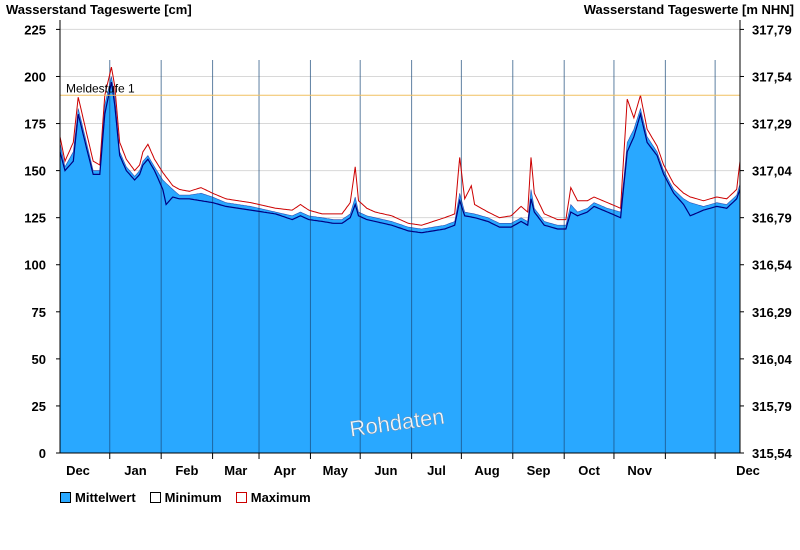  I want to click on x-tick-label-month: Jan, so click(135, 470).